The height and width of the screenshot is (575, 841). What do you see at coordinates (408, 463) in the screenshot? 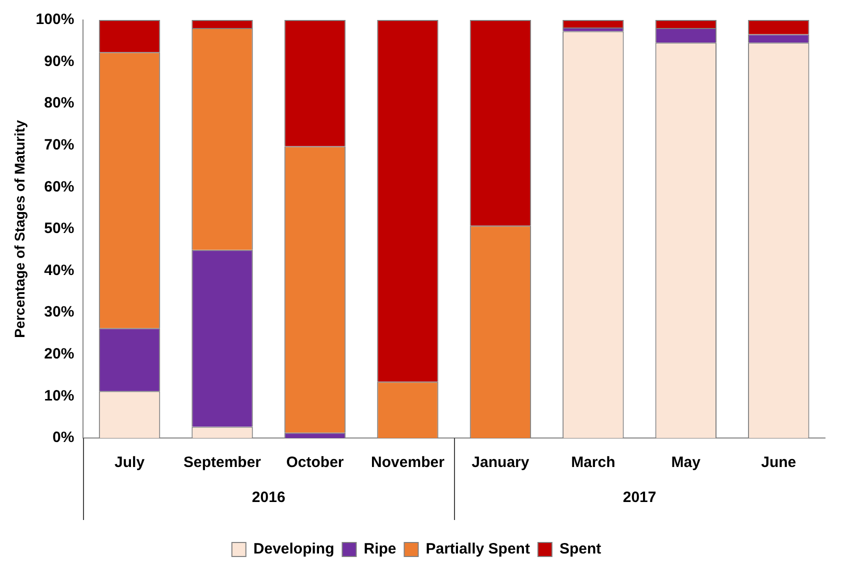
I see `x-tick-label: November` at bounding box center [408, 463].